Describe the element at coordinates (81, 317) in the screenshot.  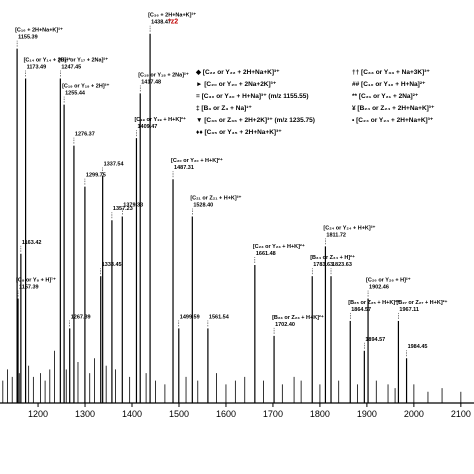
I see `peak-label: 1267.39` at that location.